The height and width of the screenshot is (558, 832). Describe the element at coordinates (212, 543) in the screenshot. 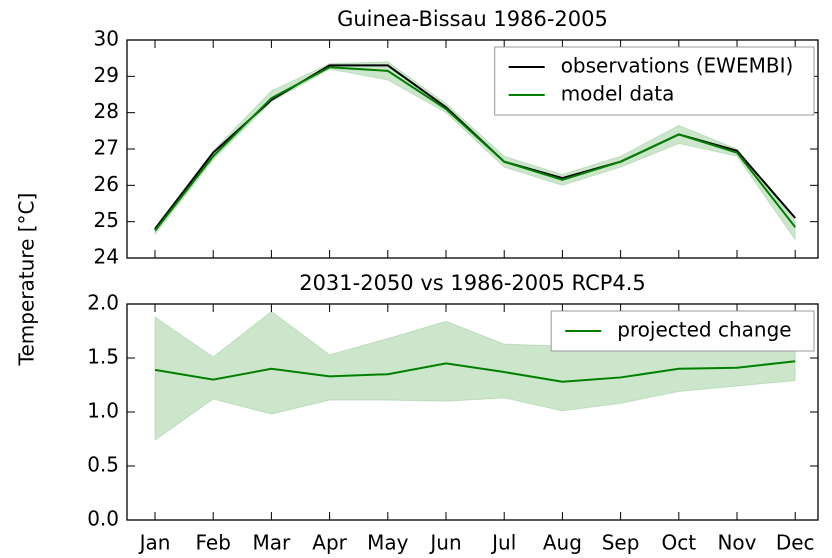

I see `x-tick-label: Feb` at that location.